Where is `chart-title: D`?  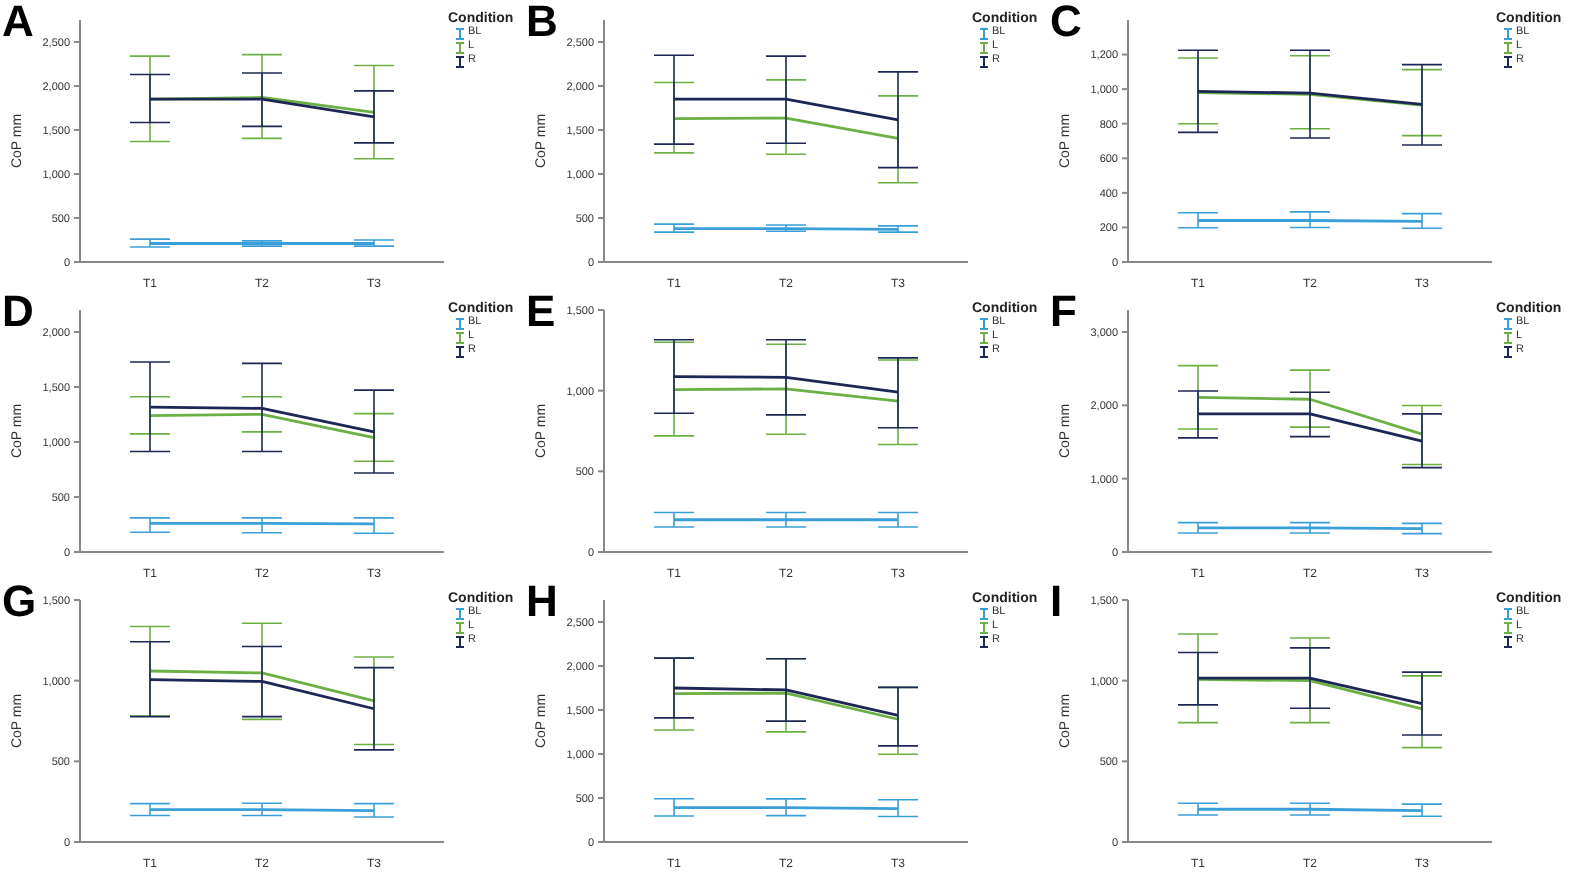
chart-title: D is located at coordinates (18, 311).